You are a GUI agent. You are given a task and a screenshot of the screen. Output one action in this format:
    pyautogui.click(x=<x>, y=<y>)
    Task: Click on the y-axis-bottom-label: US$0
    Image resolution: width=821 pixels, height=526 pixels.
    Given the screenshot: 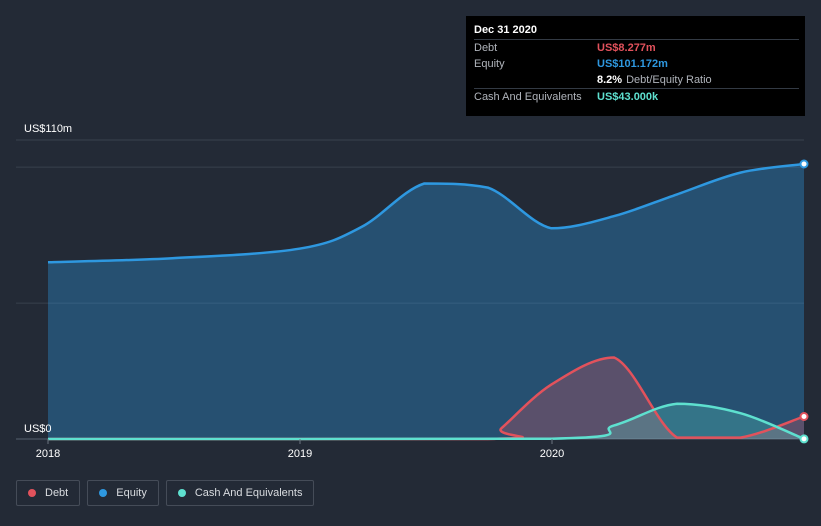 What is the action you would take?
    pyautogui.click(x=38, y=429)
    